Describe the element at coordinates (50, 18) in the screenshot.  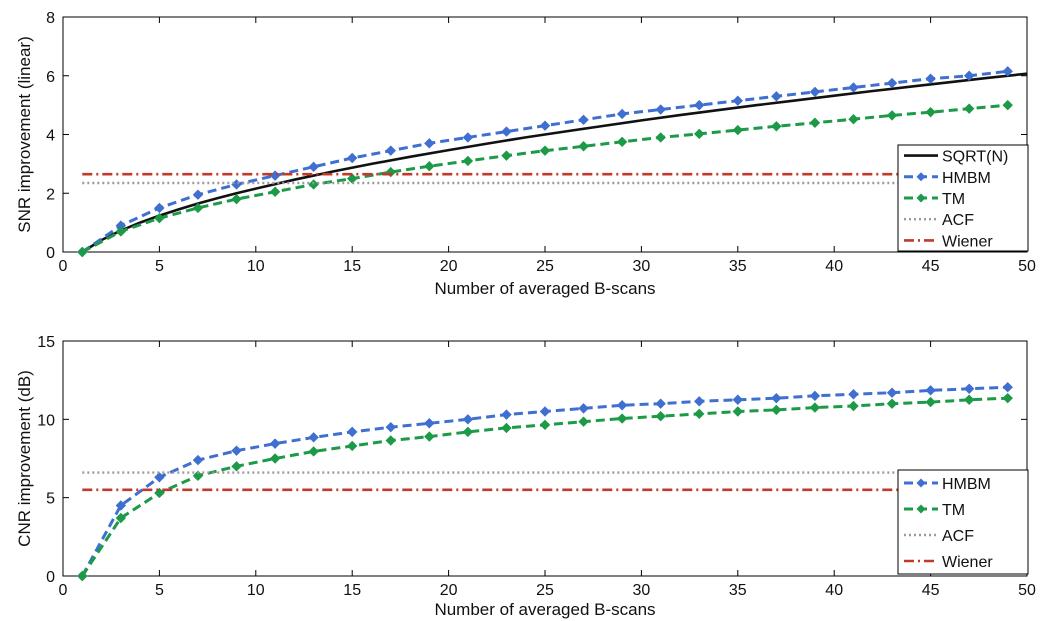
I see `y-tick-label: 8` at that location.